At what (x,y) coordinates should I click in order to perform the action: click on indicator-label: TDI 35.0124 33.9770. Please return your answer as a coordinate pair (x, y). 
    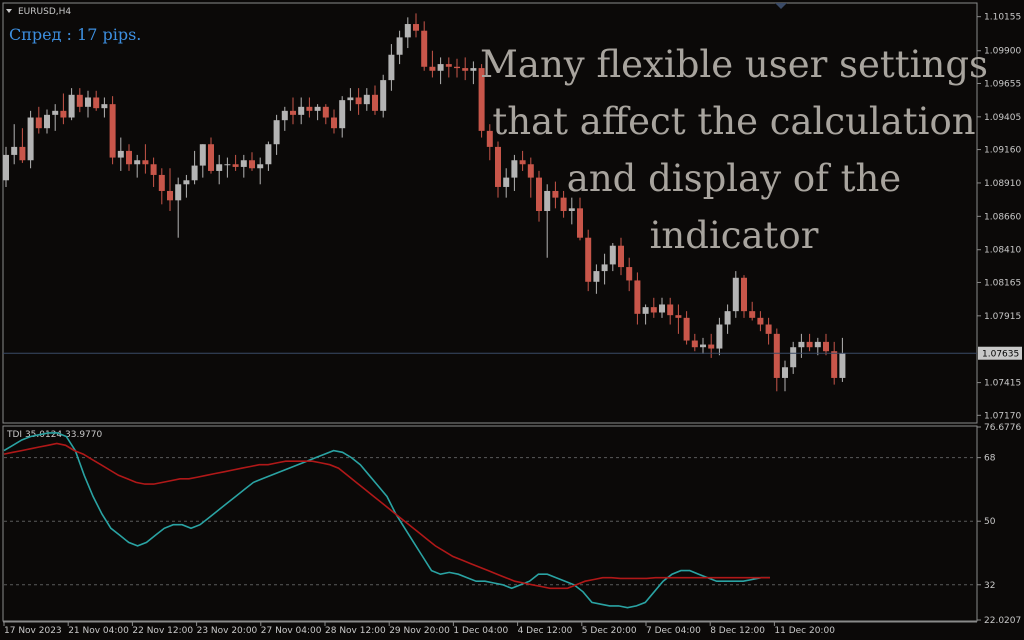
    Looking at the image, I should click on (54, 435).